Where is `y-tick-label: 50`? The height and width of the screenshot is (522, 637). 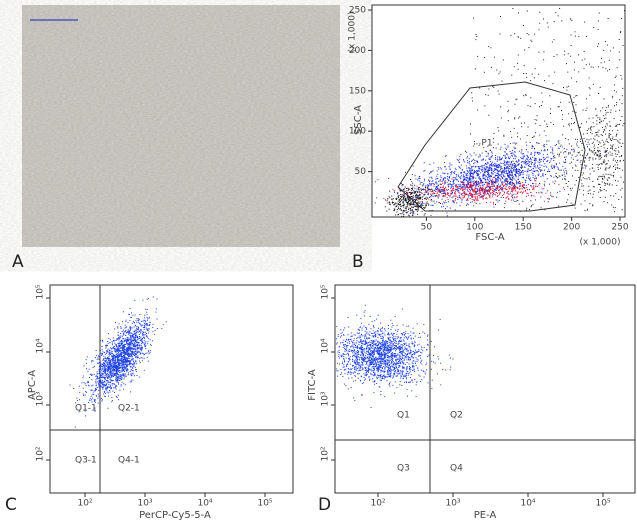
y-tick-label: 50 is located at coordinates (361, 172).